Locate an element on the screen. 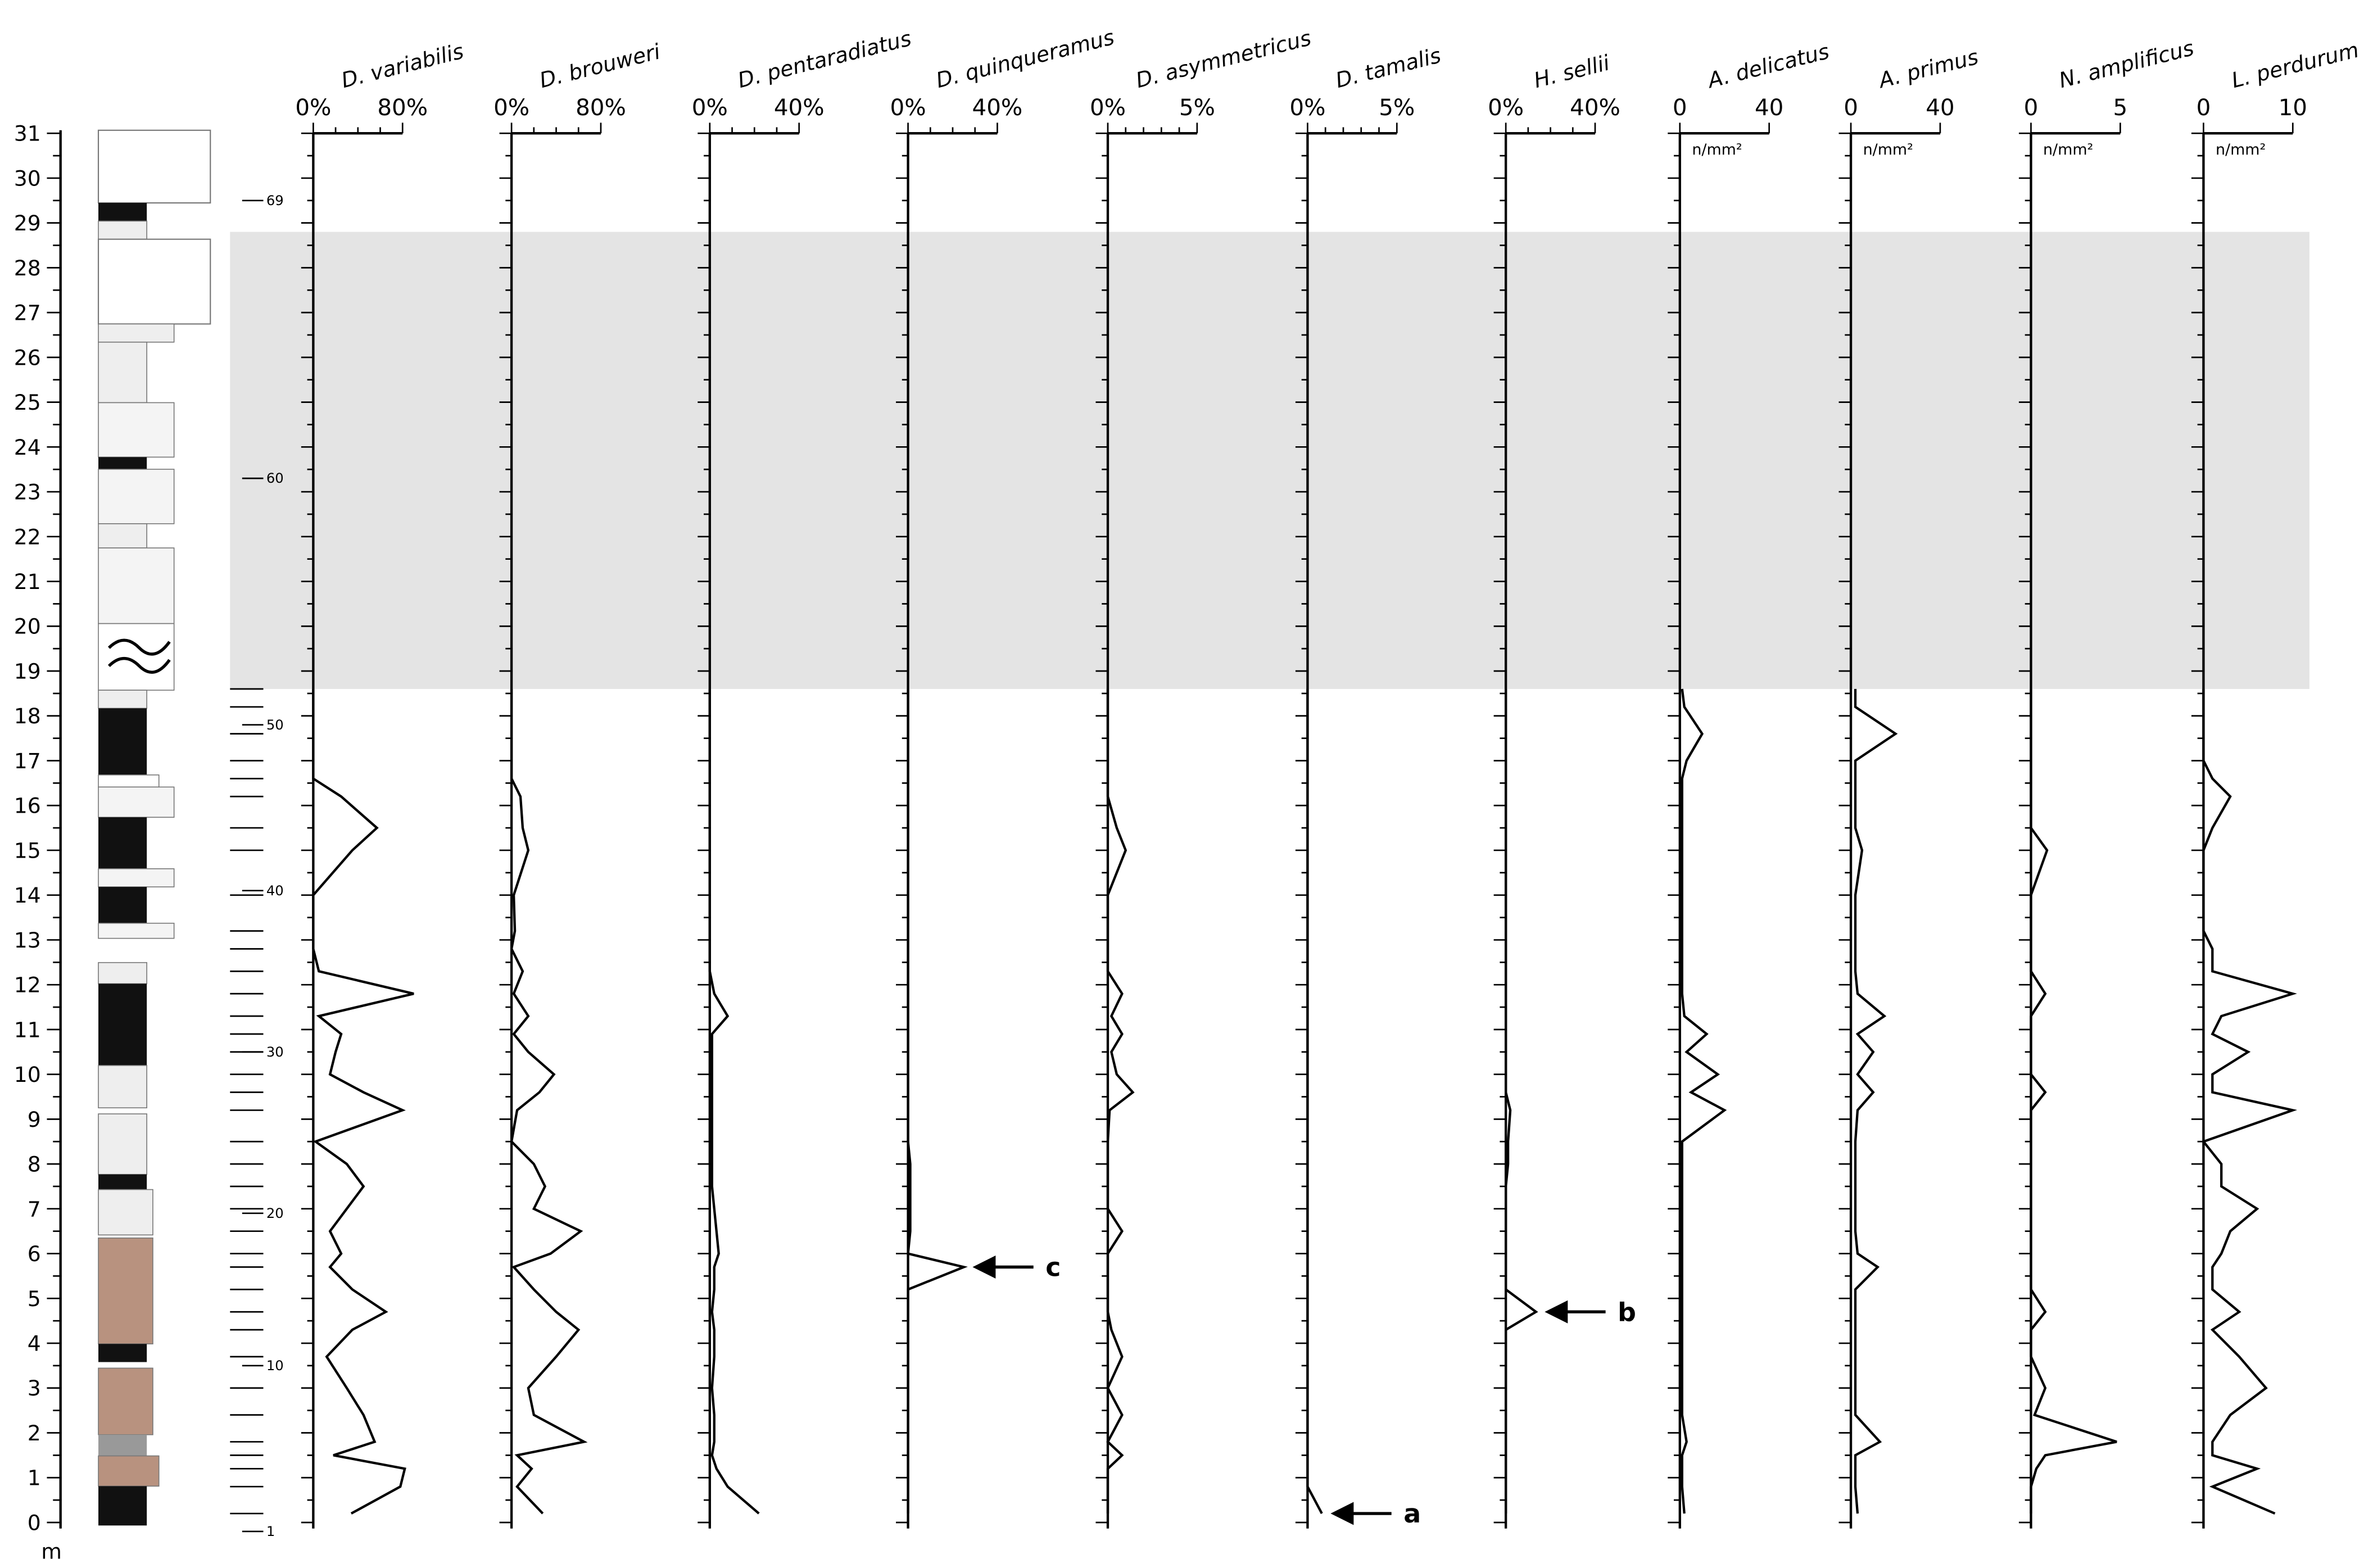  panel-title: D. variabilis is located at coordinates (402, 66).